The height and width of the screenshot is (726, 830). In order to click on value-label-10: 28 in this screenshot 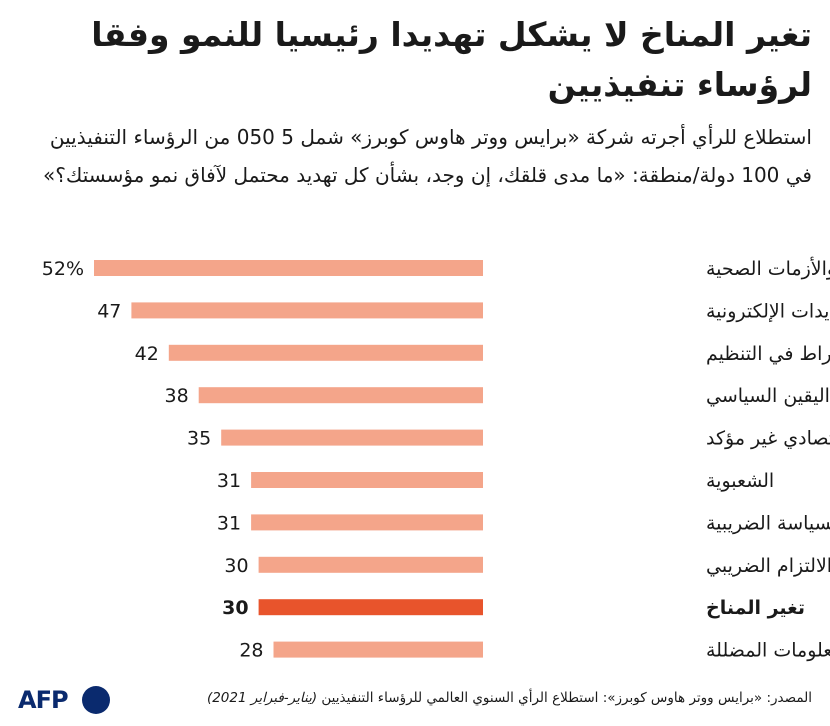, I will do `click(251, 651)`.